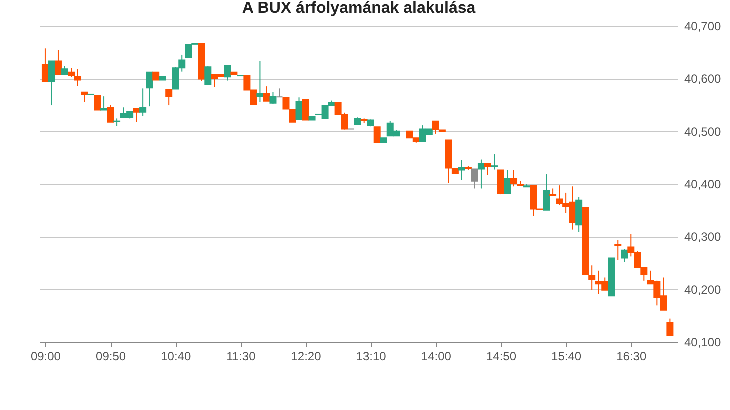  I want to click on x-tick-label: 13:10, so click(371, 357).